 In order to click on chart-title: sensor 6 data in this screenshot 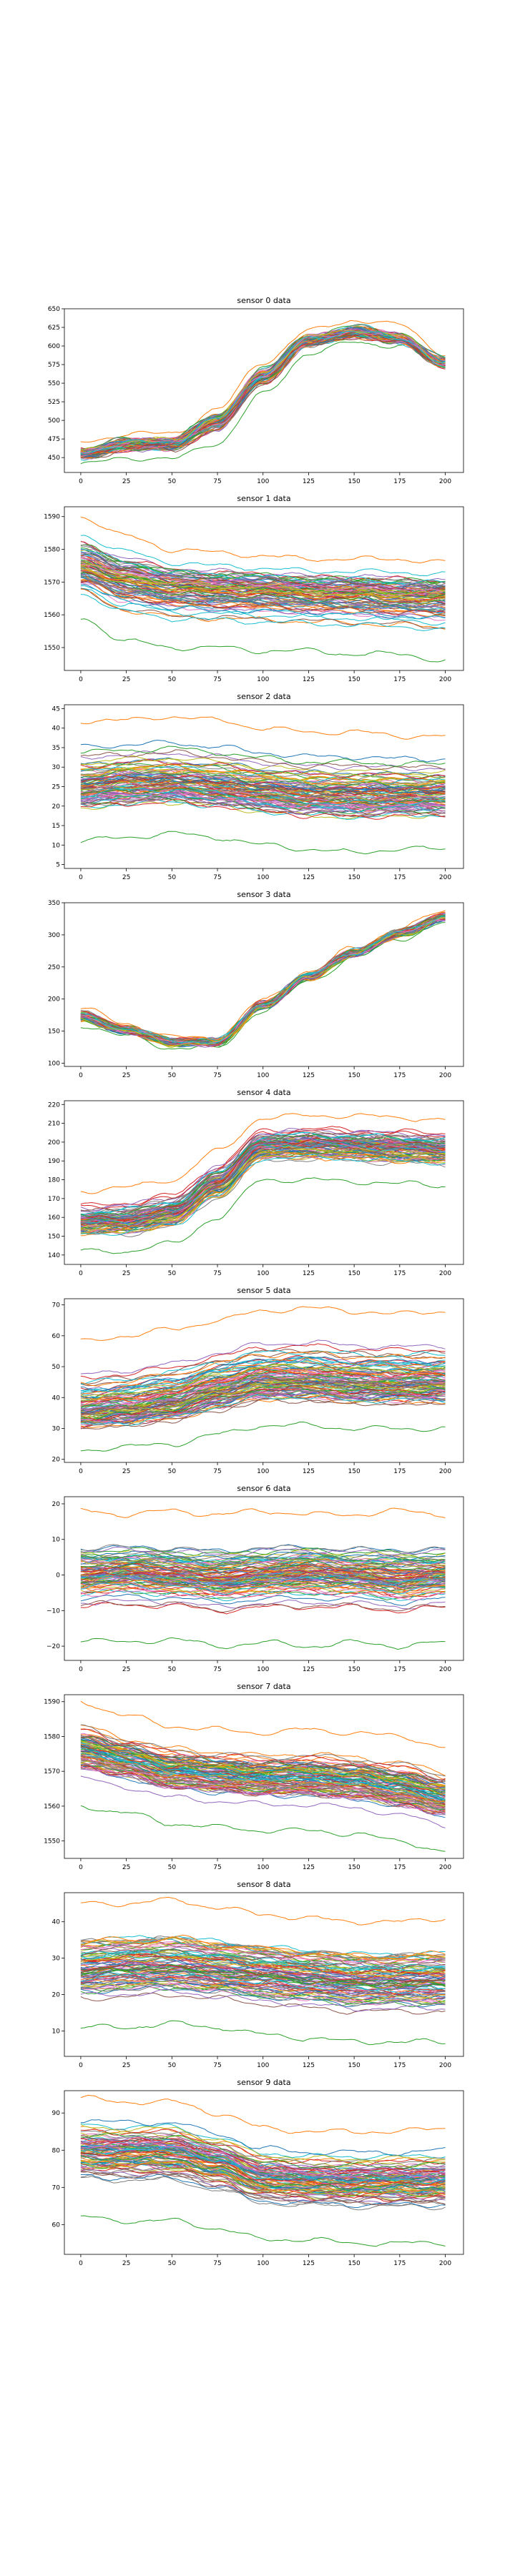, I will do `click(263, 1489)`.